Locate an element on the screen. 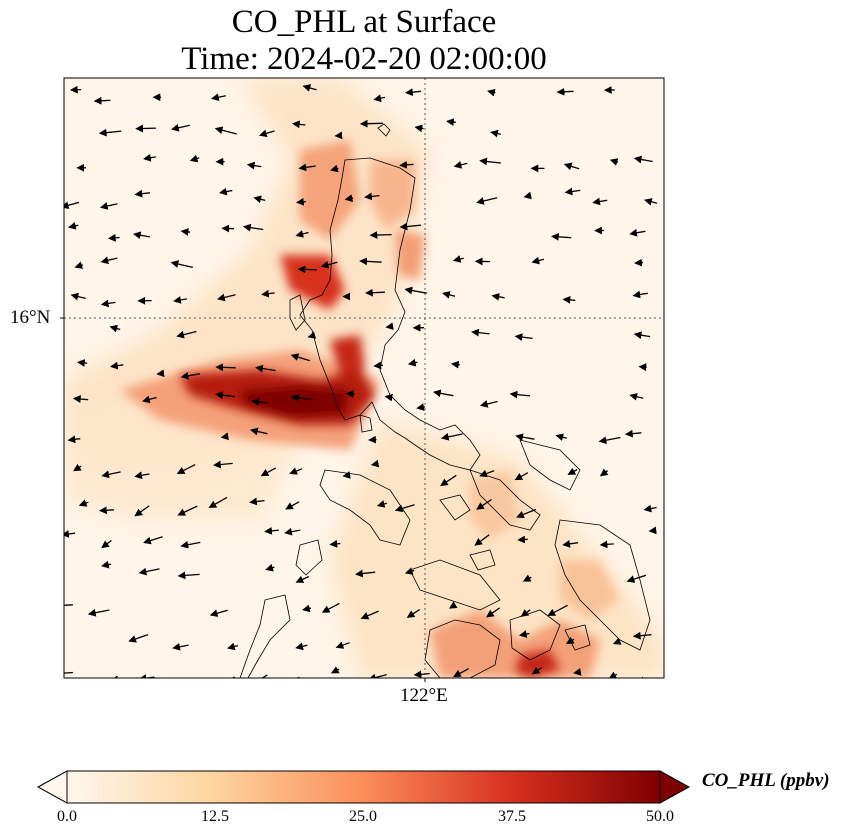 This screenshot has width=852, height=839. colorbar-extend-max is located at coordinates (675, 787).